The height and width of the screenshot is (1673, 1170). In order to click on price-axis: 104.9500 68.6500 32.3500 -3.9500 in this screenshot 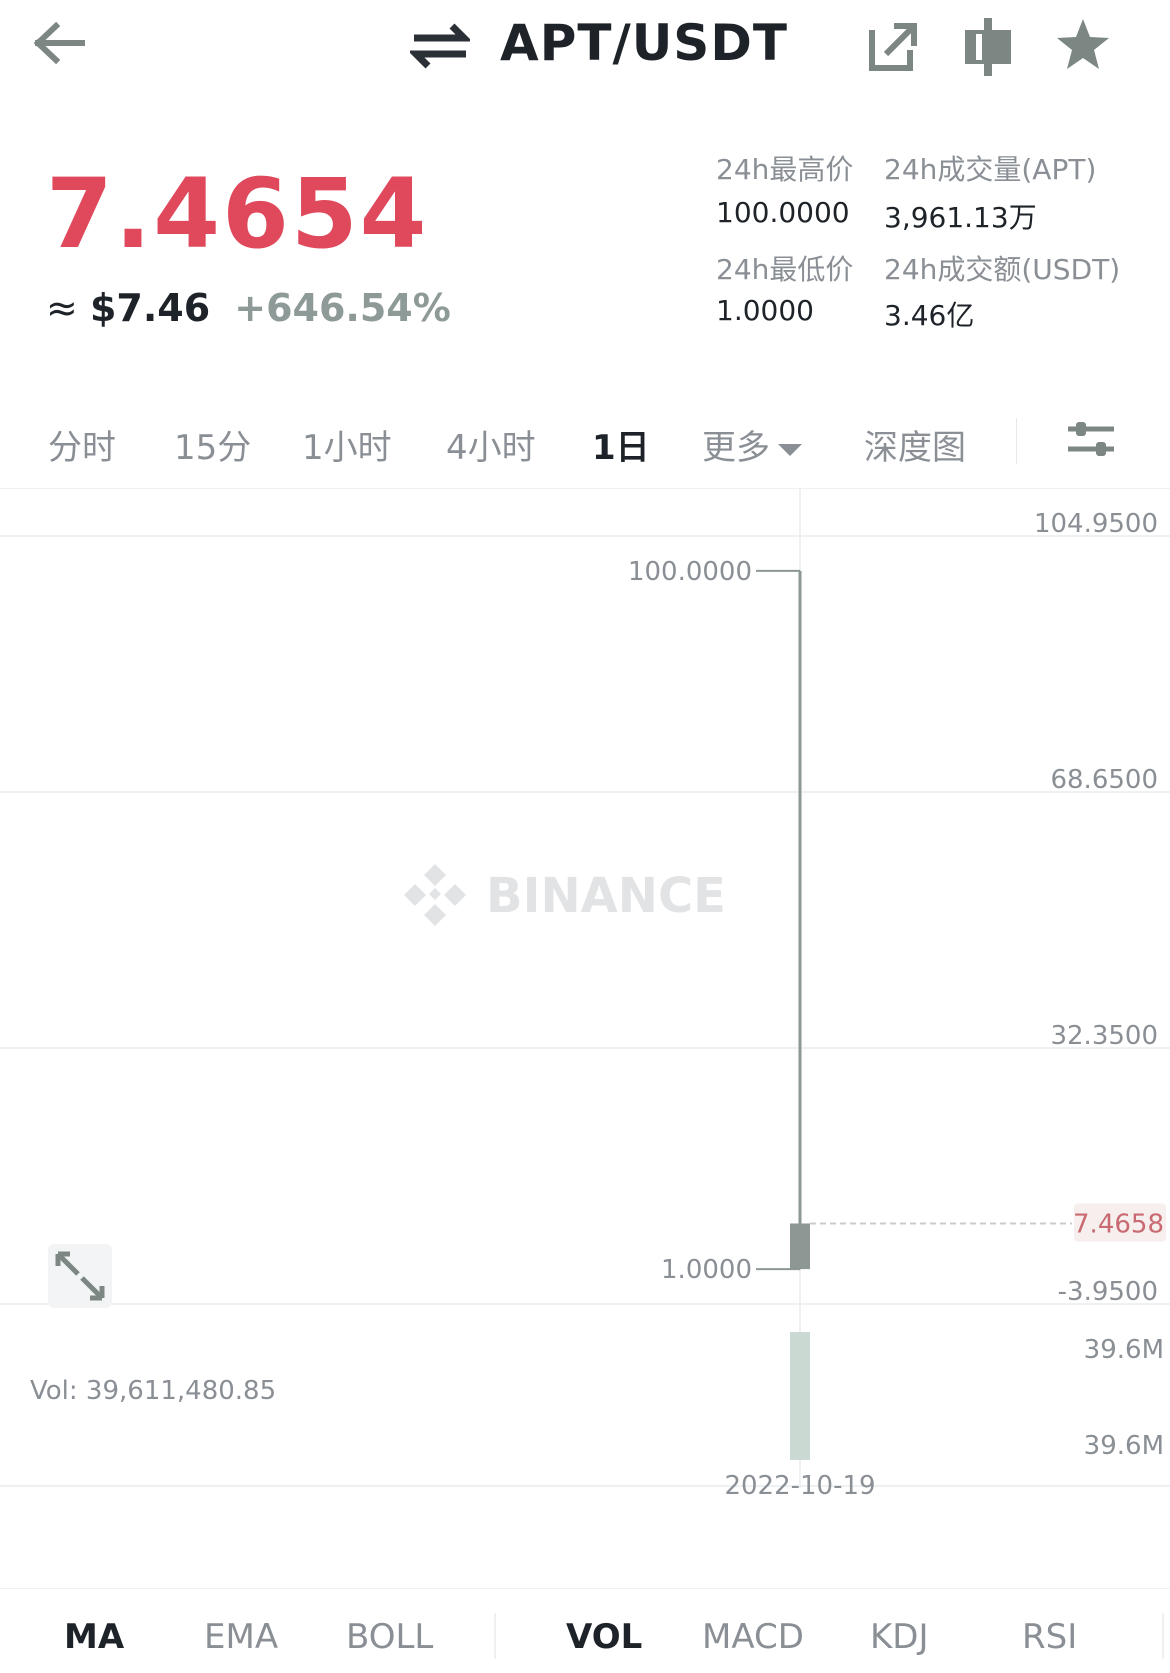, I will do `click(1096, 908)`.